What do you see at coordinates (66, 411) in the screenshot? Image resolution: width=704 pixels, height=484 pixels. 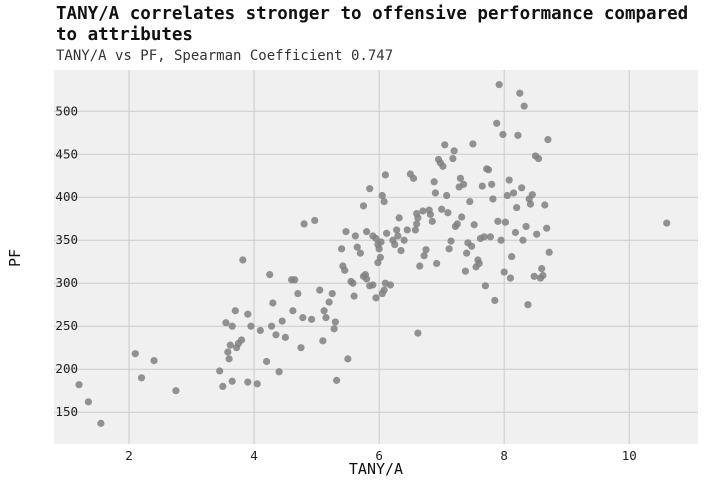 I see `y-tick-label: 150` at bounding box center [66, 411].